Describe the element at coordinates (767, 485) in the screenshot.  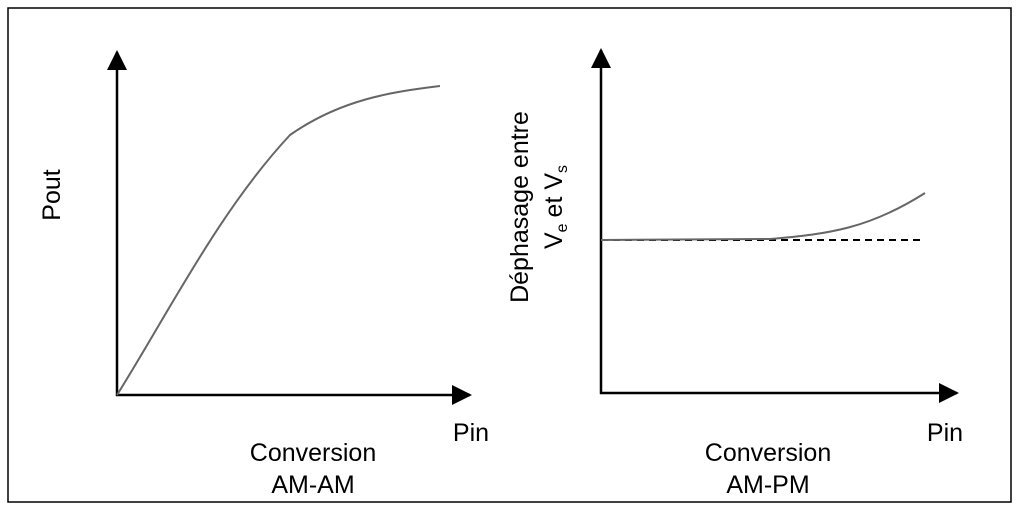
I see `caption: AM-PM` at that location.